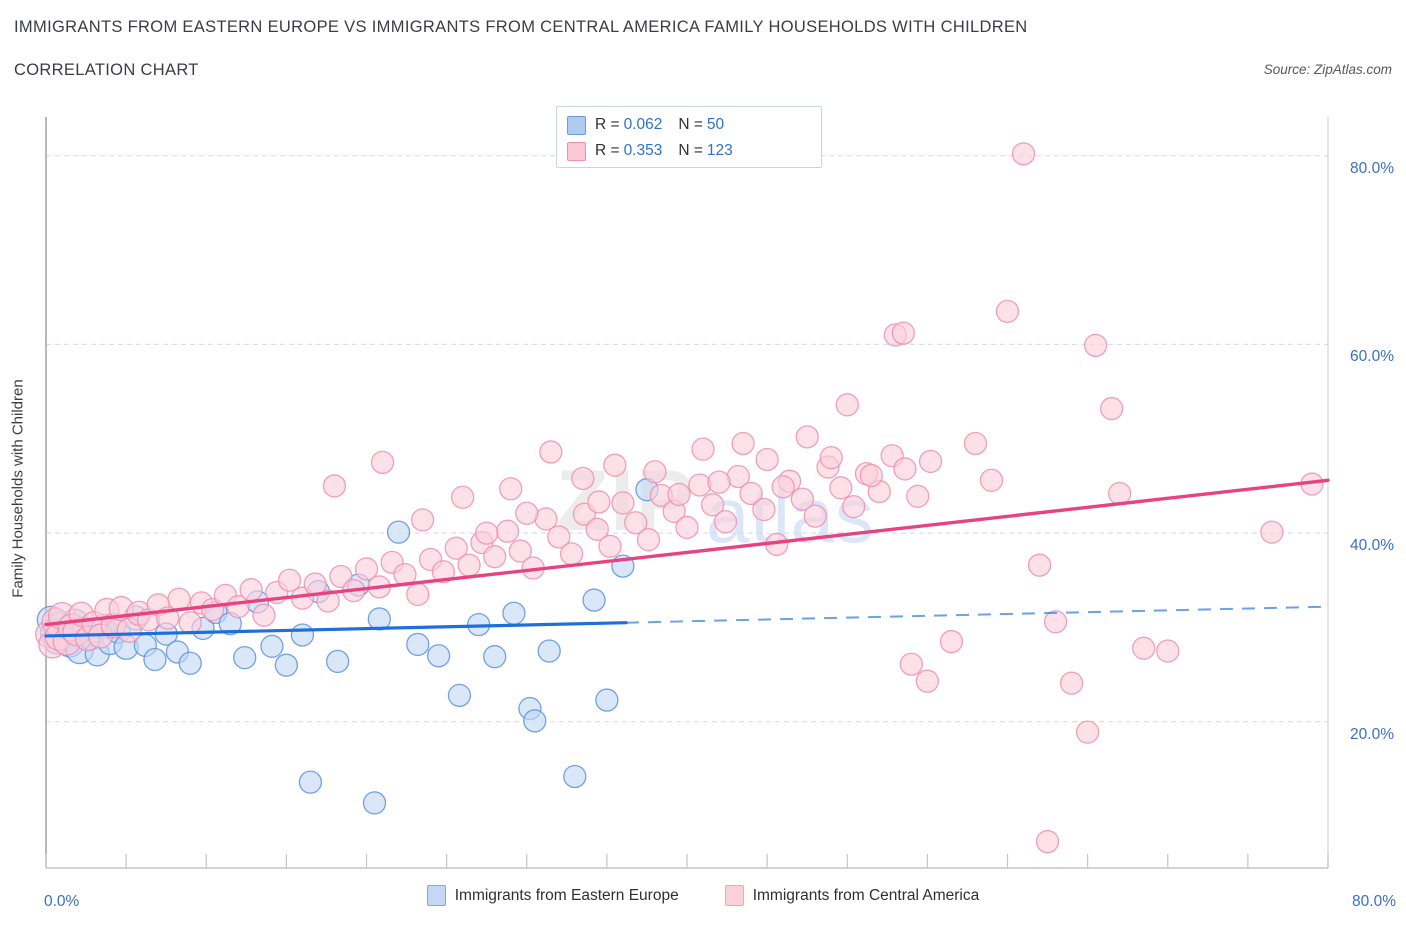 This screenshot has height=930, width=1406. Describe the element at coordinates (643, 124) in the screenshot. I see `r-value-blue: 0.062` at that location.